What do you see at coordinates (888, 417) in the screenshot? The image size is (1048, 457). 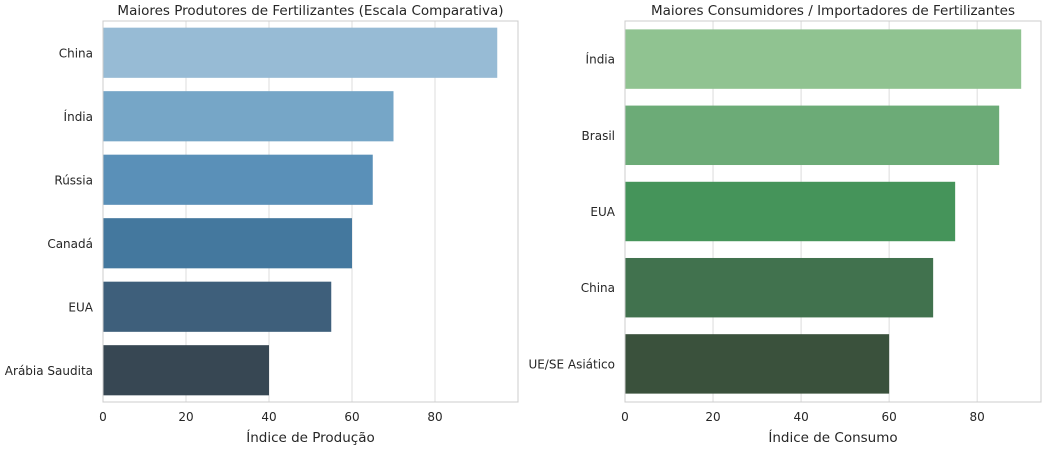 I see `consumers-tick-label: 60` at bounding box center [888, 417].